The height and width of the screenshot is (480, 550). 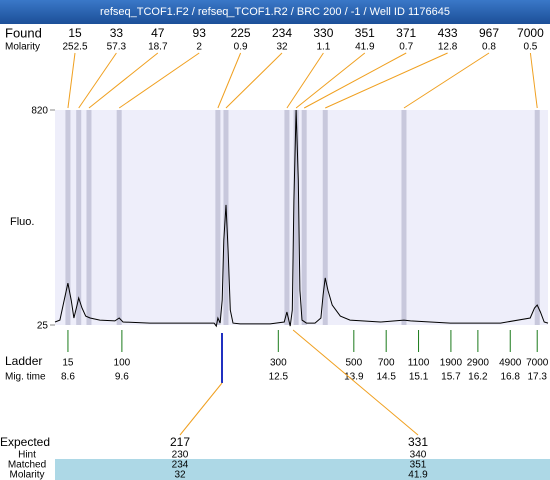 I want to click on ladder-size: 4900, so click(x=510, y=363).